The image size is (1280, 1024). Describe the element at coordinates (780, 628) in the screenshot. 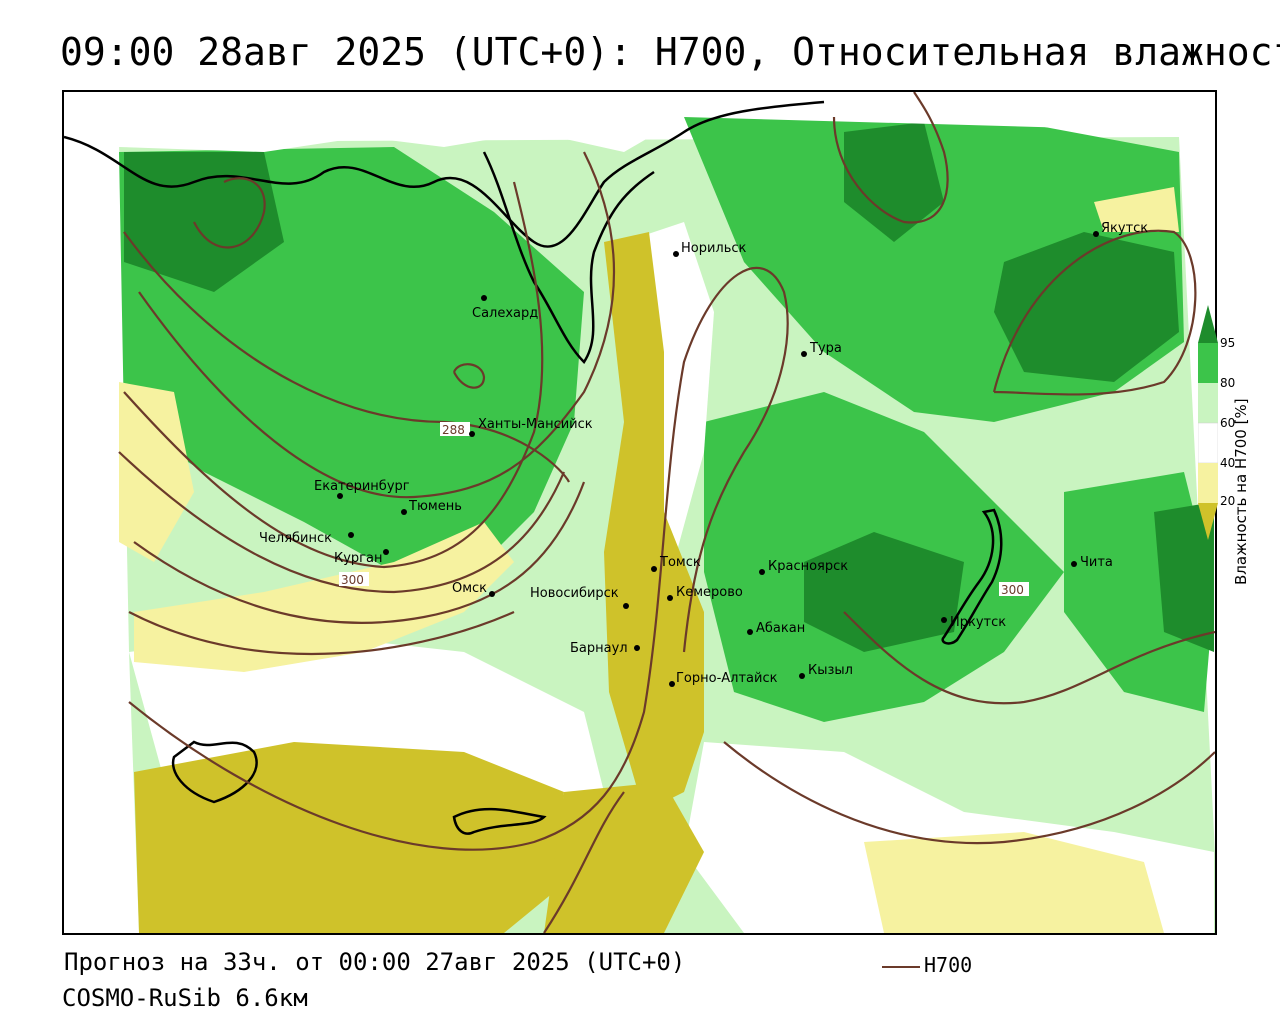

I see `city-label: Абакан` at that location.